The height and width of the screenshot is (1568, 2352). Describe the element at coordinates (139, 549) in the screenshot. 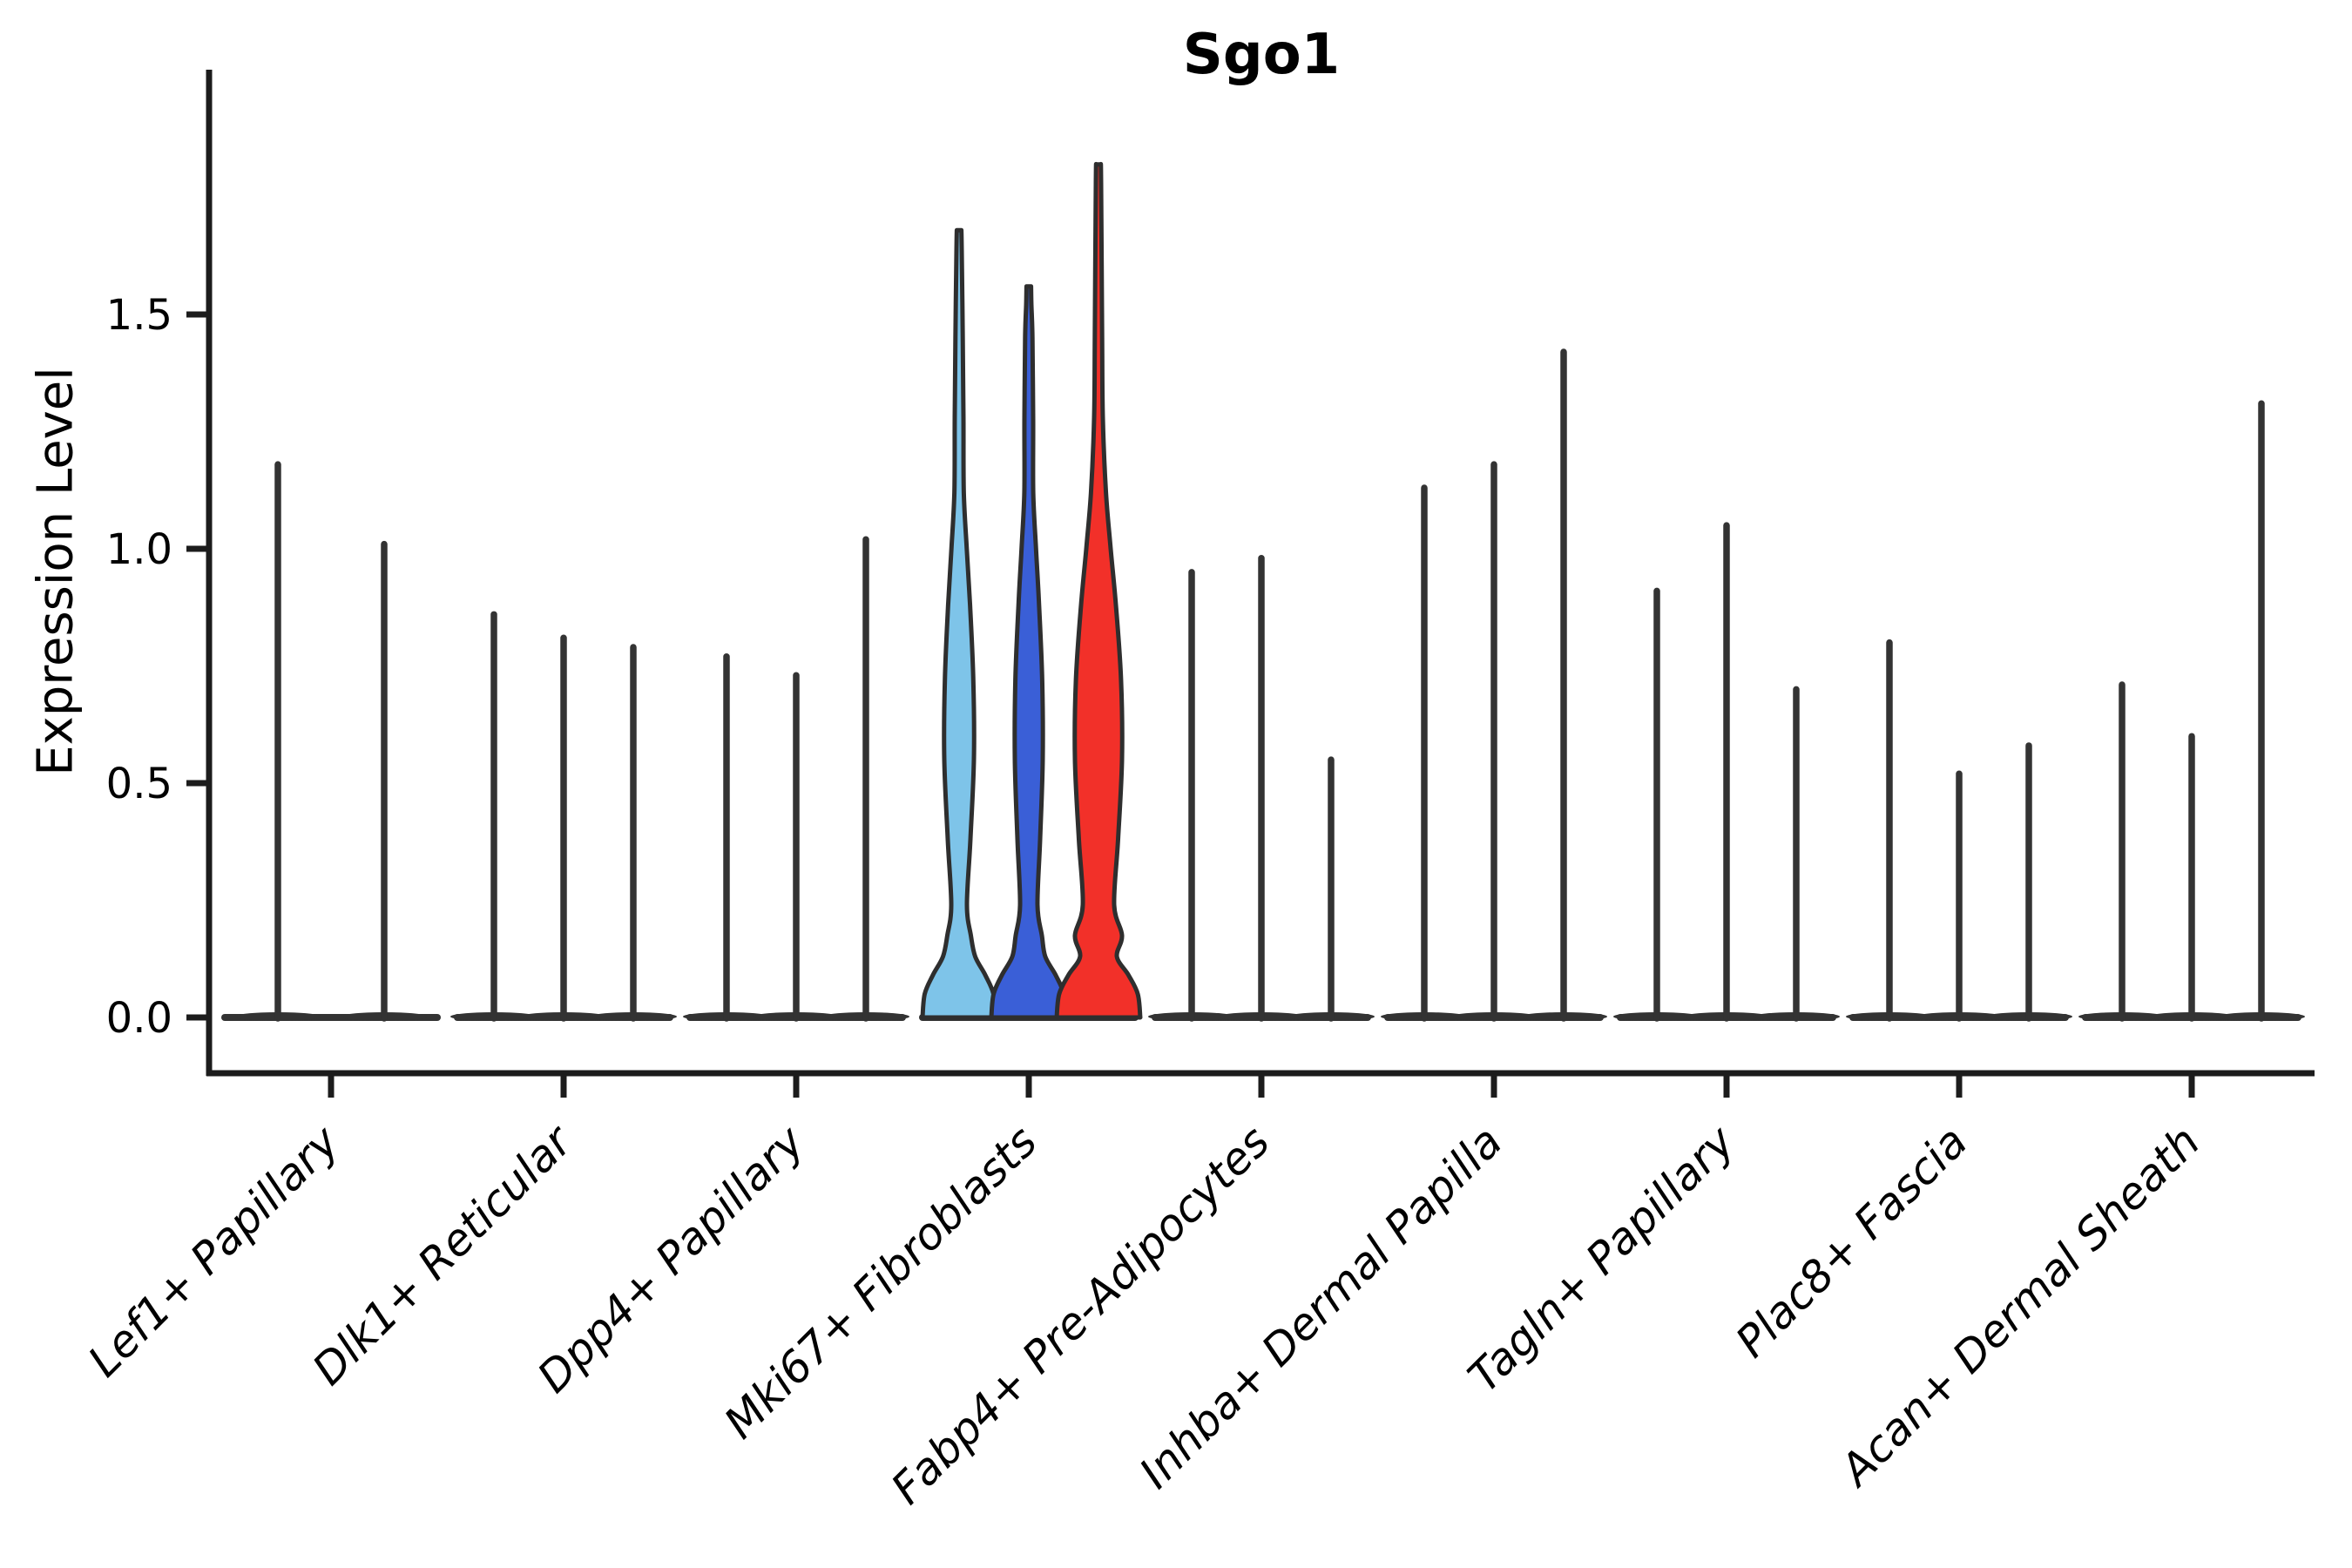

I see `y-tick-label: 1.0` at that location.